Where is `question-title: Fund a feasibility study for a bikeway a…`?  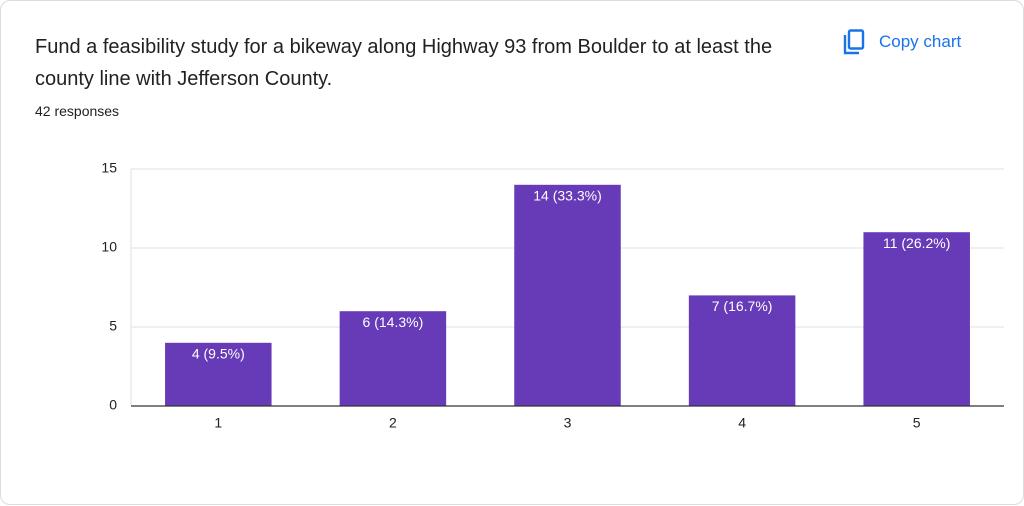
question-title: Fund a feasibility study for a bikeway a… is located at coordinates (404, 63).